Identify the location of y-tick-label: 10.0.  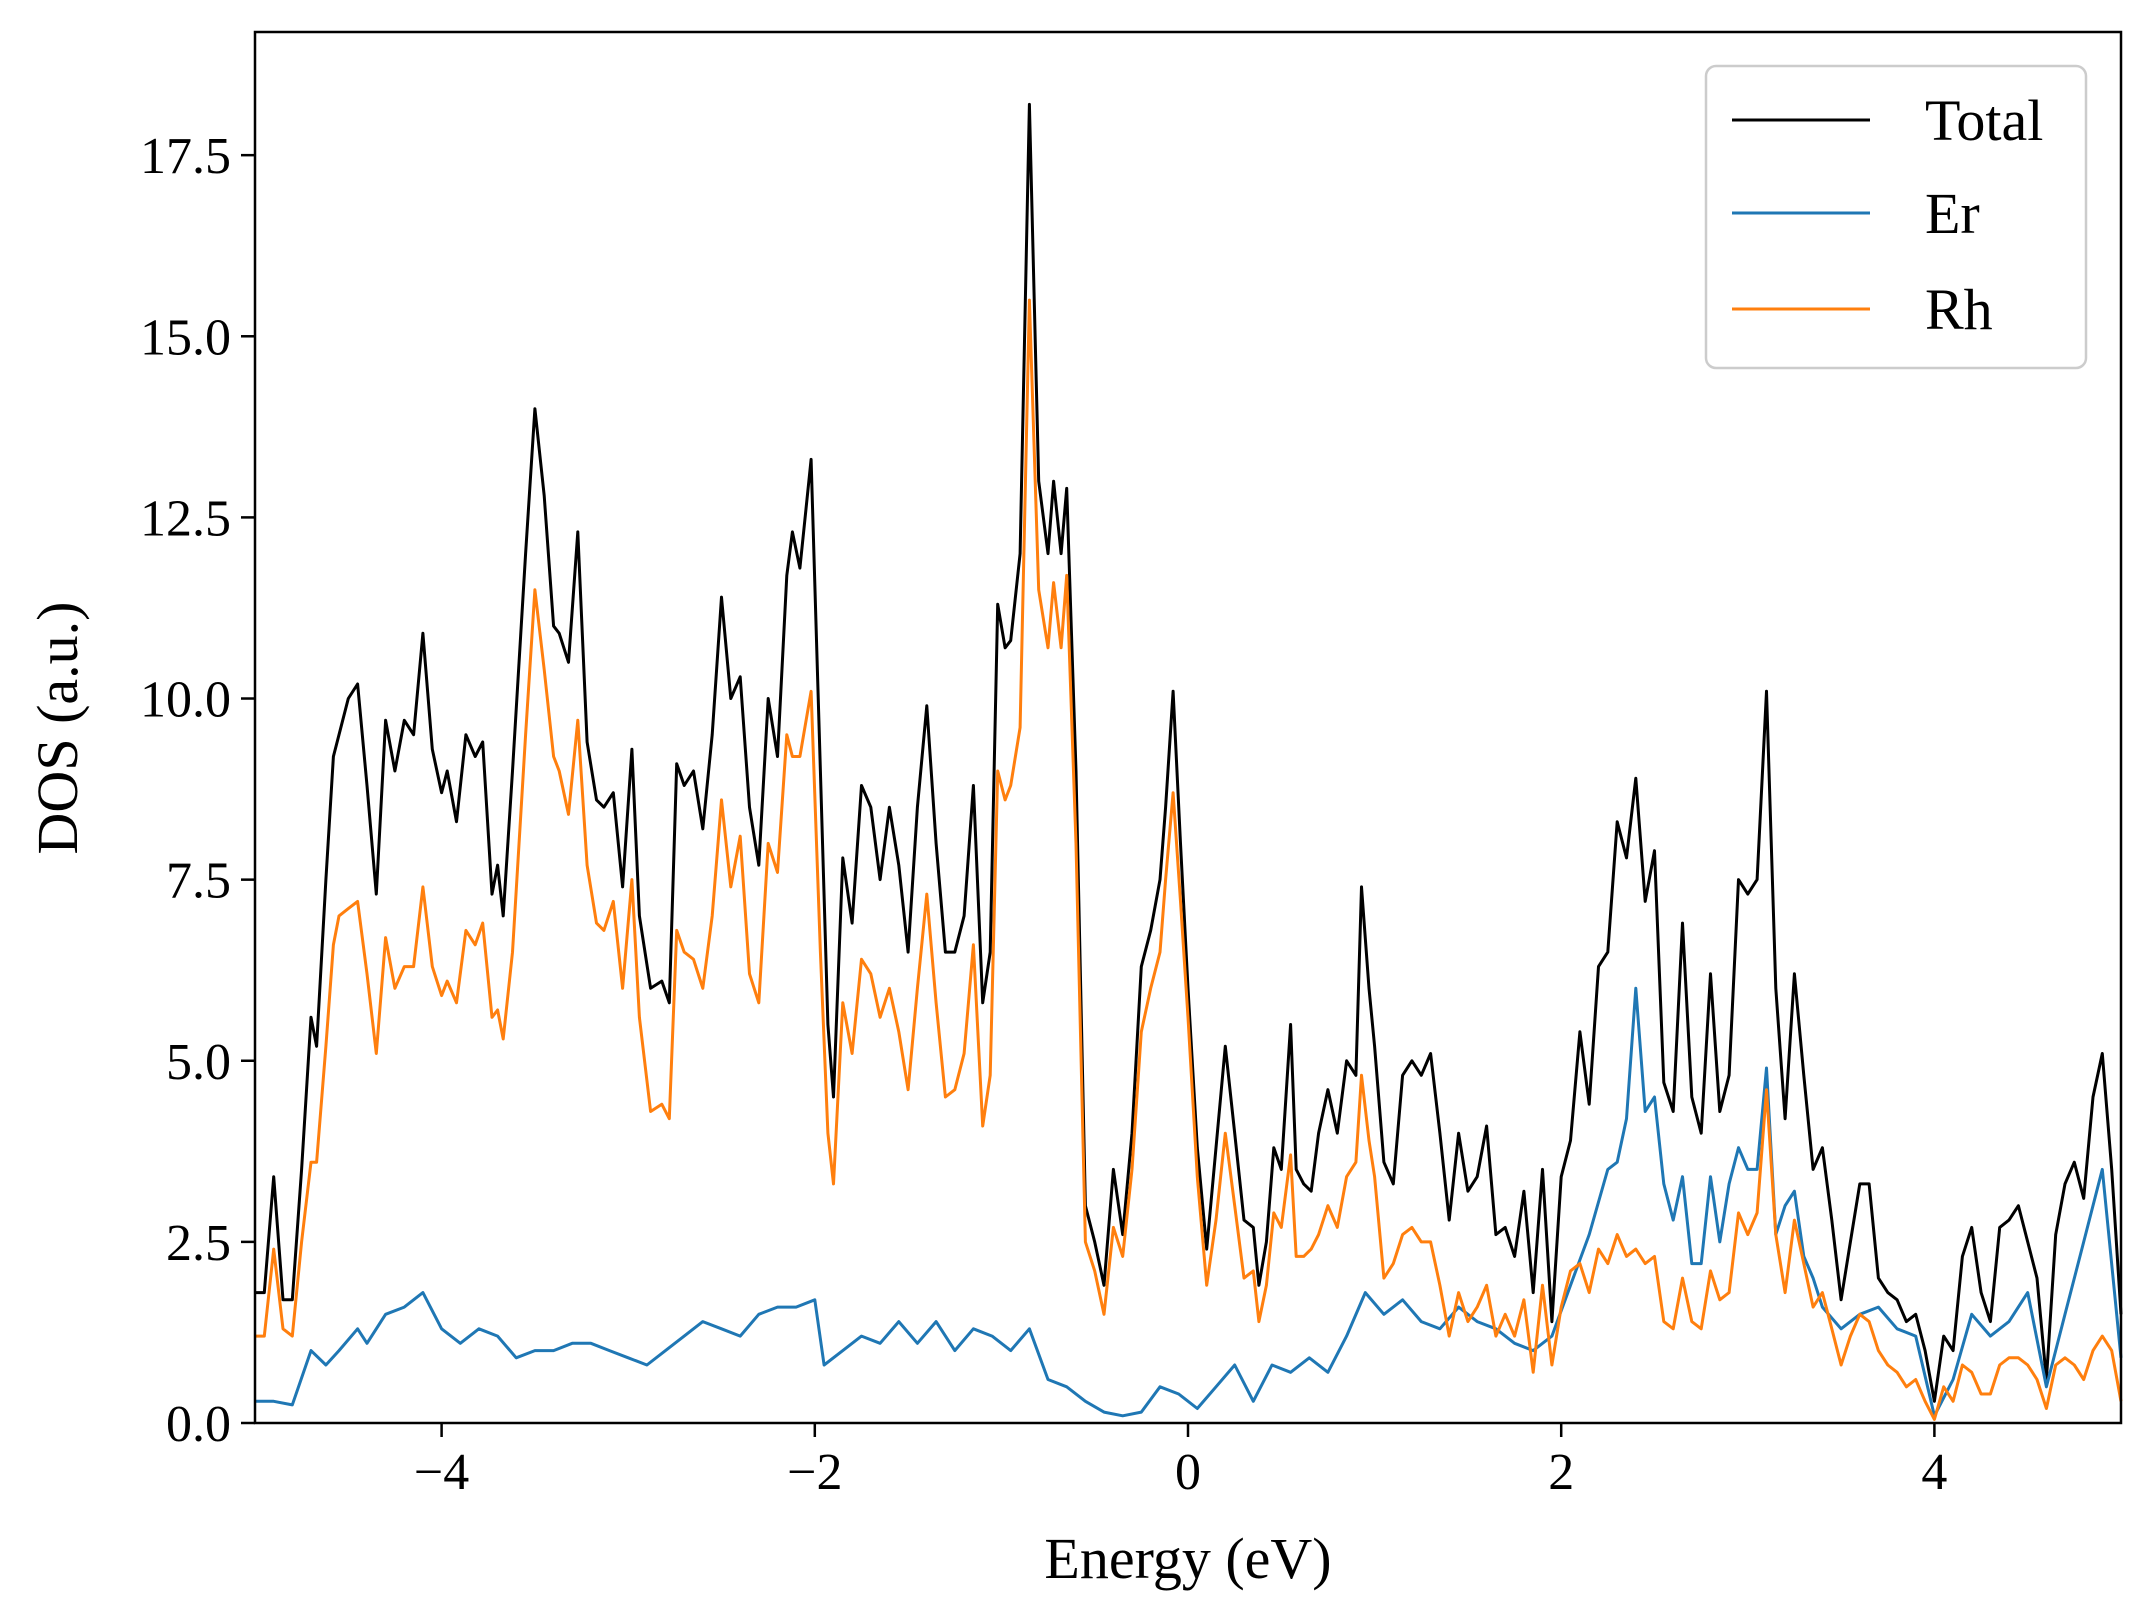
(185, 700).